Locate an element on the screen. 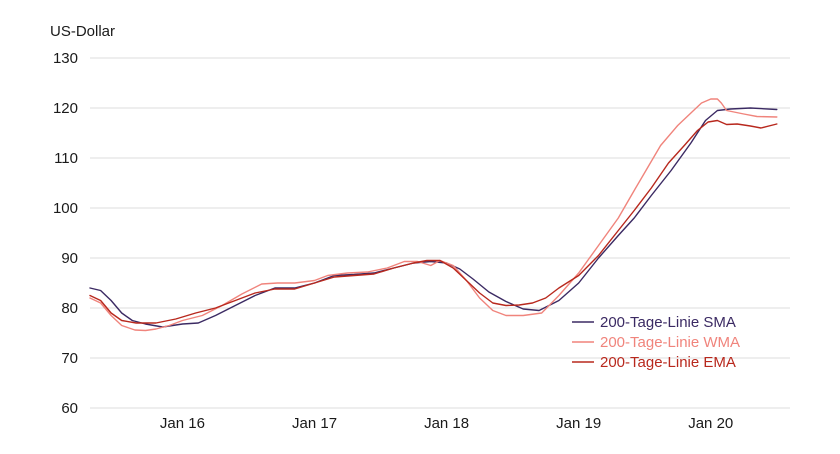 The height and width of the screenshot is (454, 840). x-axis-ticks: Jan 16 Jan 17 Jan 18 Jan 19 Jan 20 is located at coordinates (446, 423).